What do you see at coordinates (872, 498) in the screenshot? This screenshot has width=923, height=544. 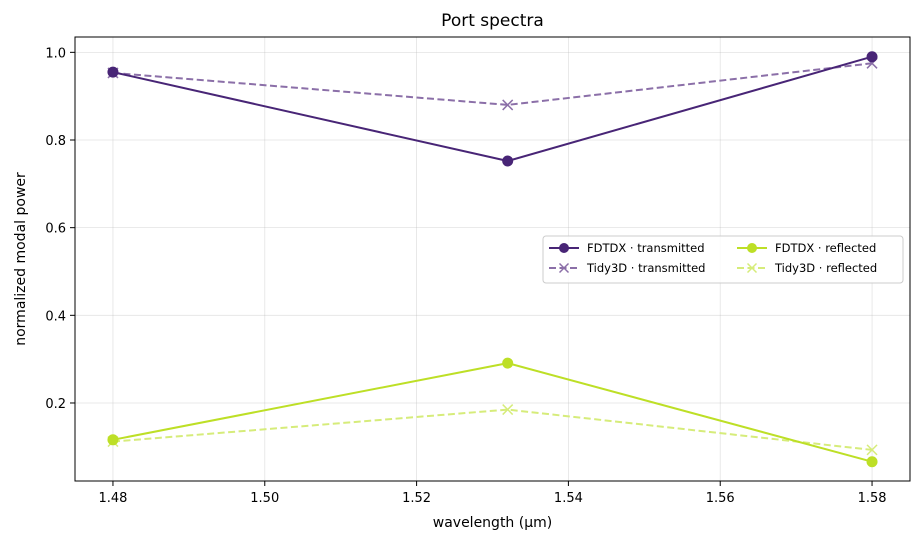 I see `x-tick-label: 1.58` at bounding box center [872, 498].